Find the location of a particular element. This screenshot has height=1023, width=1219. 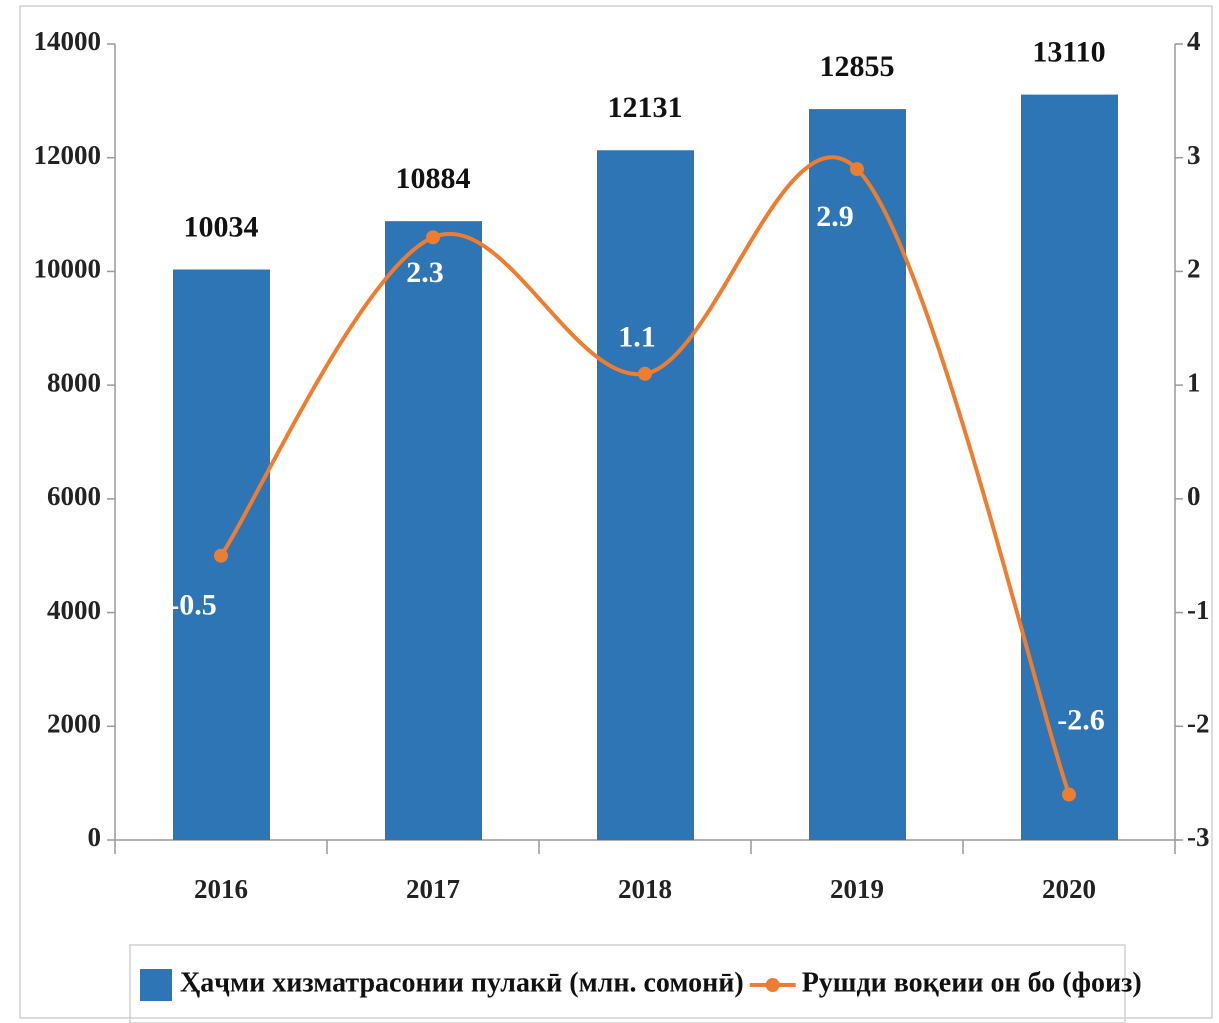

y2-tick-label: 4 is located at coordinates (1194, 41).